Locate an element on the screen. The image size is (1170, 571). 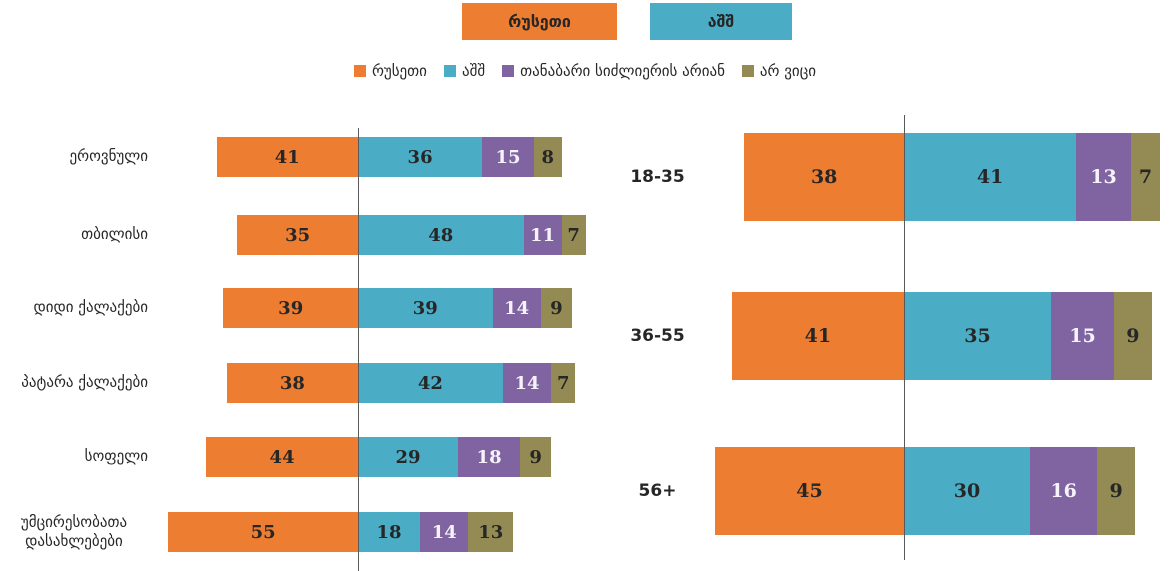
bar-segment-0-1-3: 7 is located at coordinates (573, 235).